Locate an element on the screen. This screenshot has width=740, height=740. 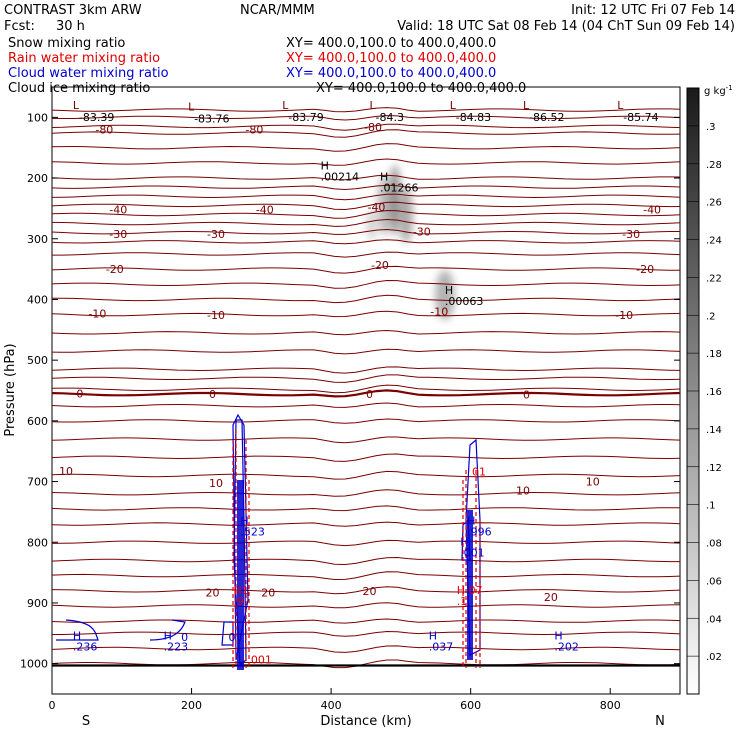
y-tick-label: 500 is located at coordinates (37, 360).